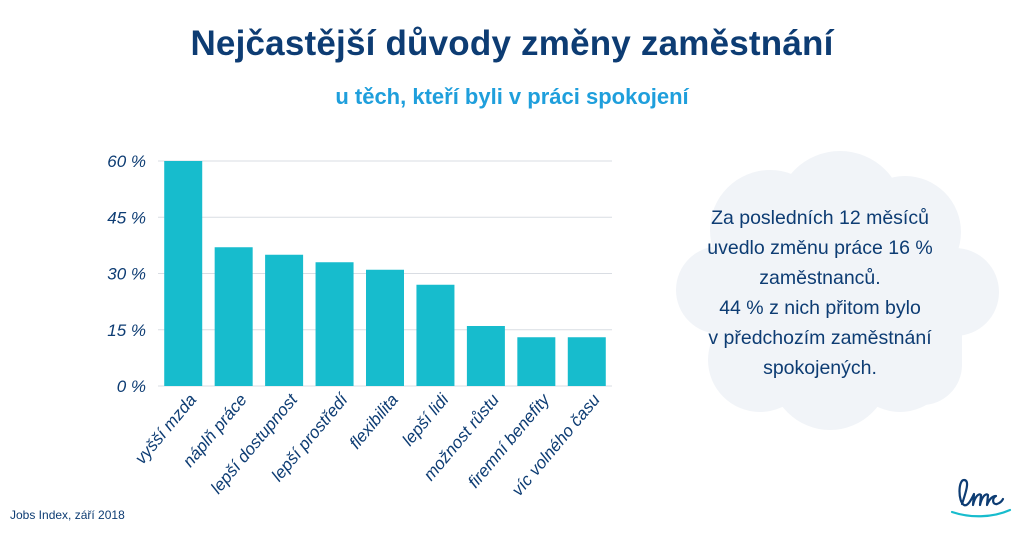  What do you see at coordinates (254, 443) in the screenshot?
I see `x-tick-label: lepší dostupnost` at bounding box center [254, 443].